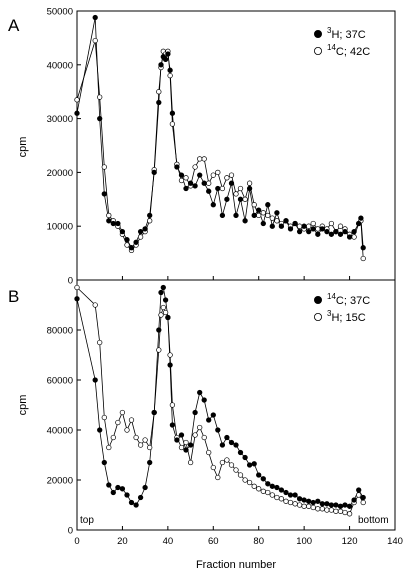 The height and width of the screenshot is (577, 405). Describe the element at coordinates (341, 42) in the screenshot. I see `legend: 3H; 37C 14C; 42C` at that location.